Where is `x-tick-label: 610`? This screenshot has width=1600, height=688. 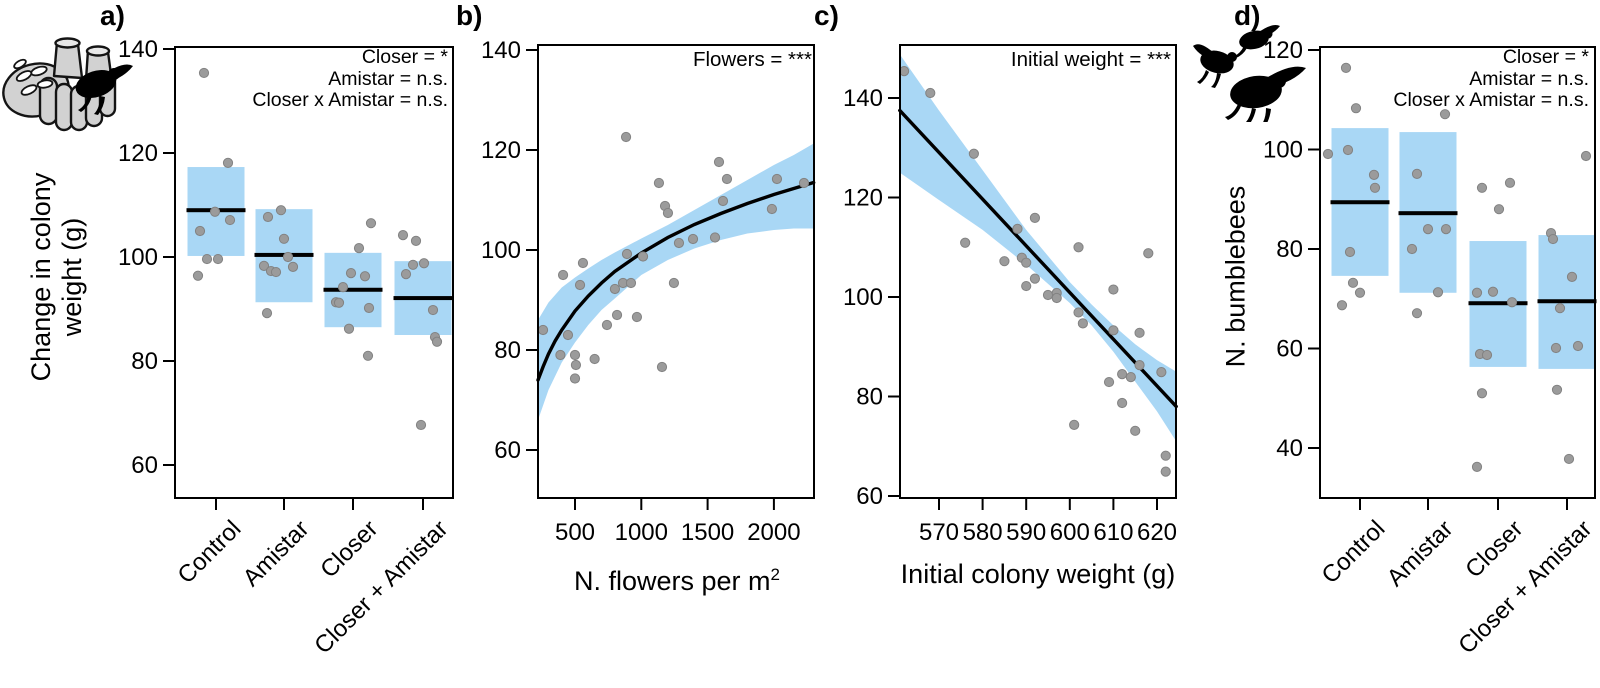 x-tick-label: 610 is located at coordinates (1113, 532).